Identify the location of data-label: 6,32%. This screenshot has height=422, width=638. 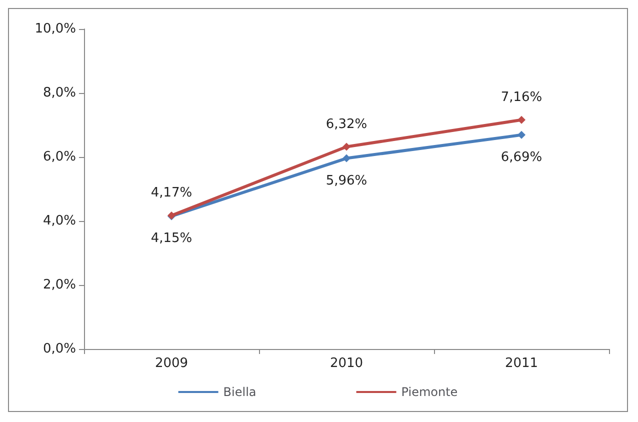
(347, 124).